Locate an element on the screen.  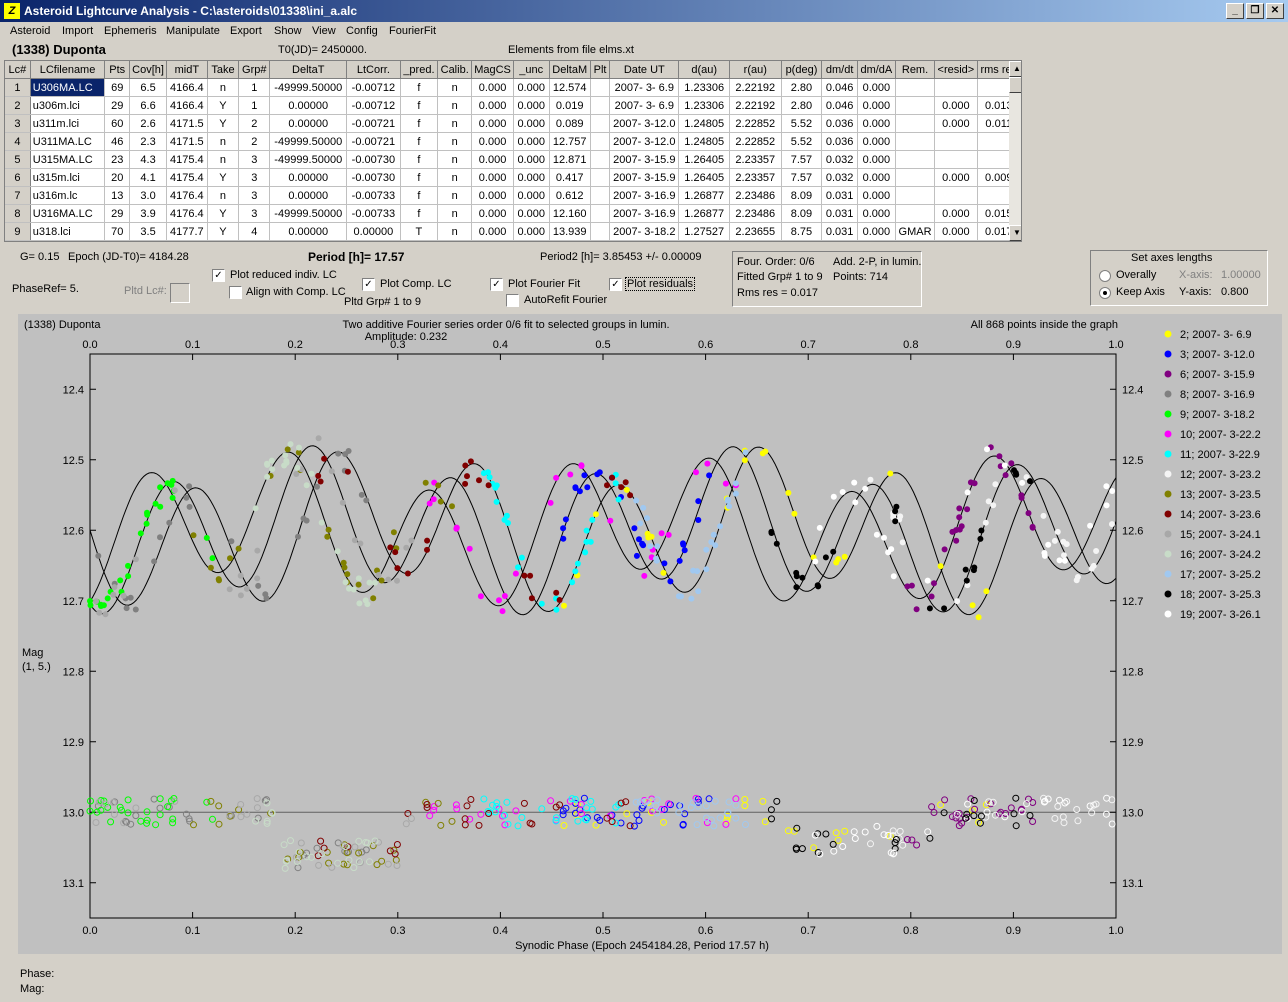
table-cell is located at coordinates (600, 177).